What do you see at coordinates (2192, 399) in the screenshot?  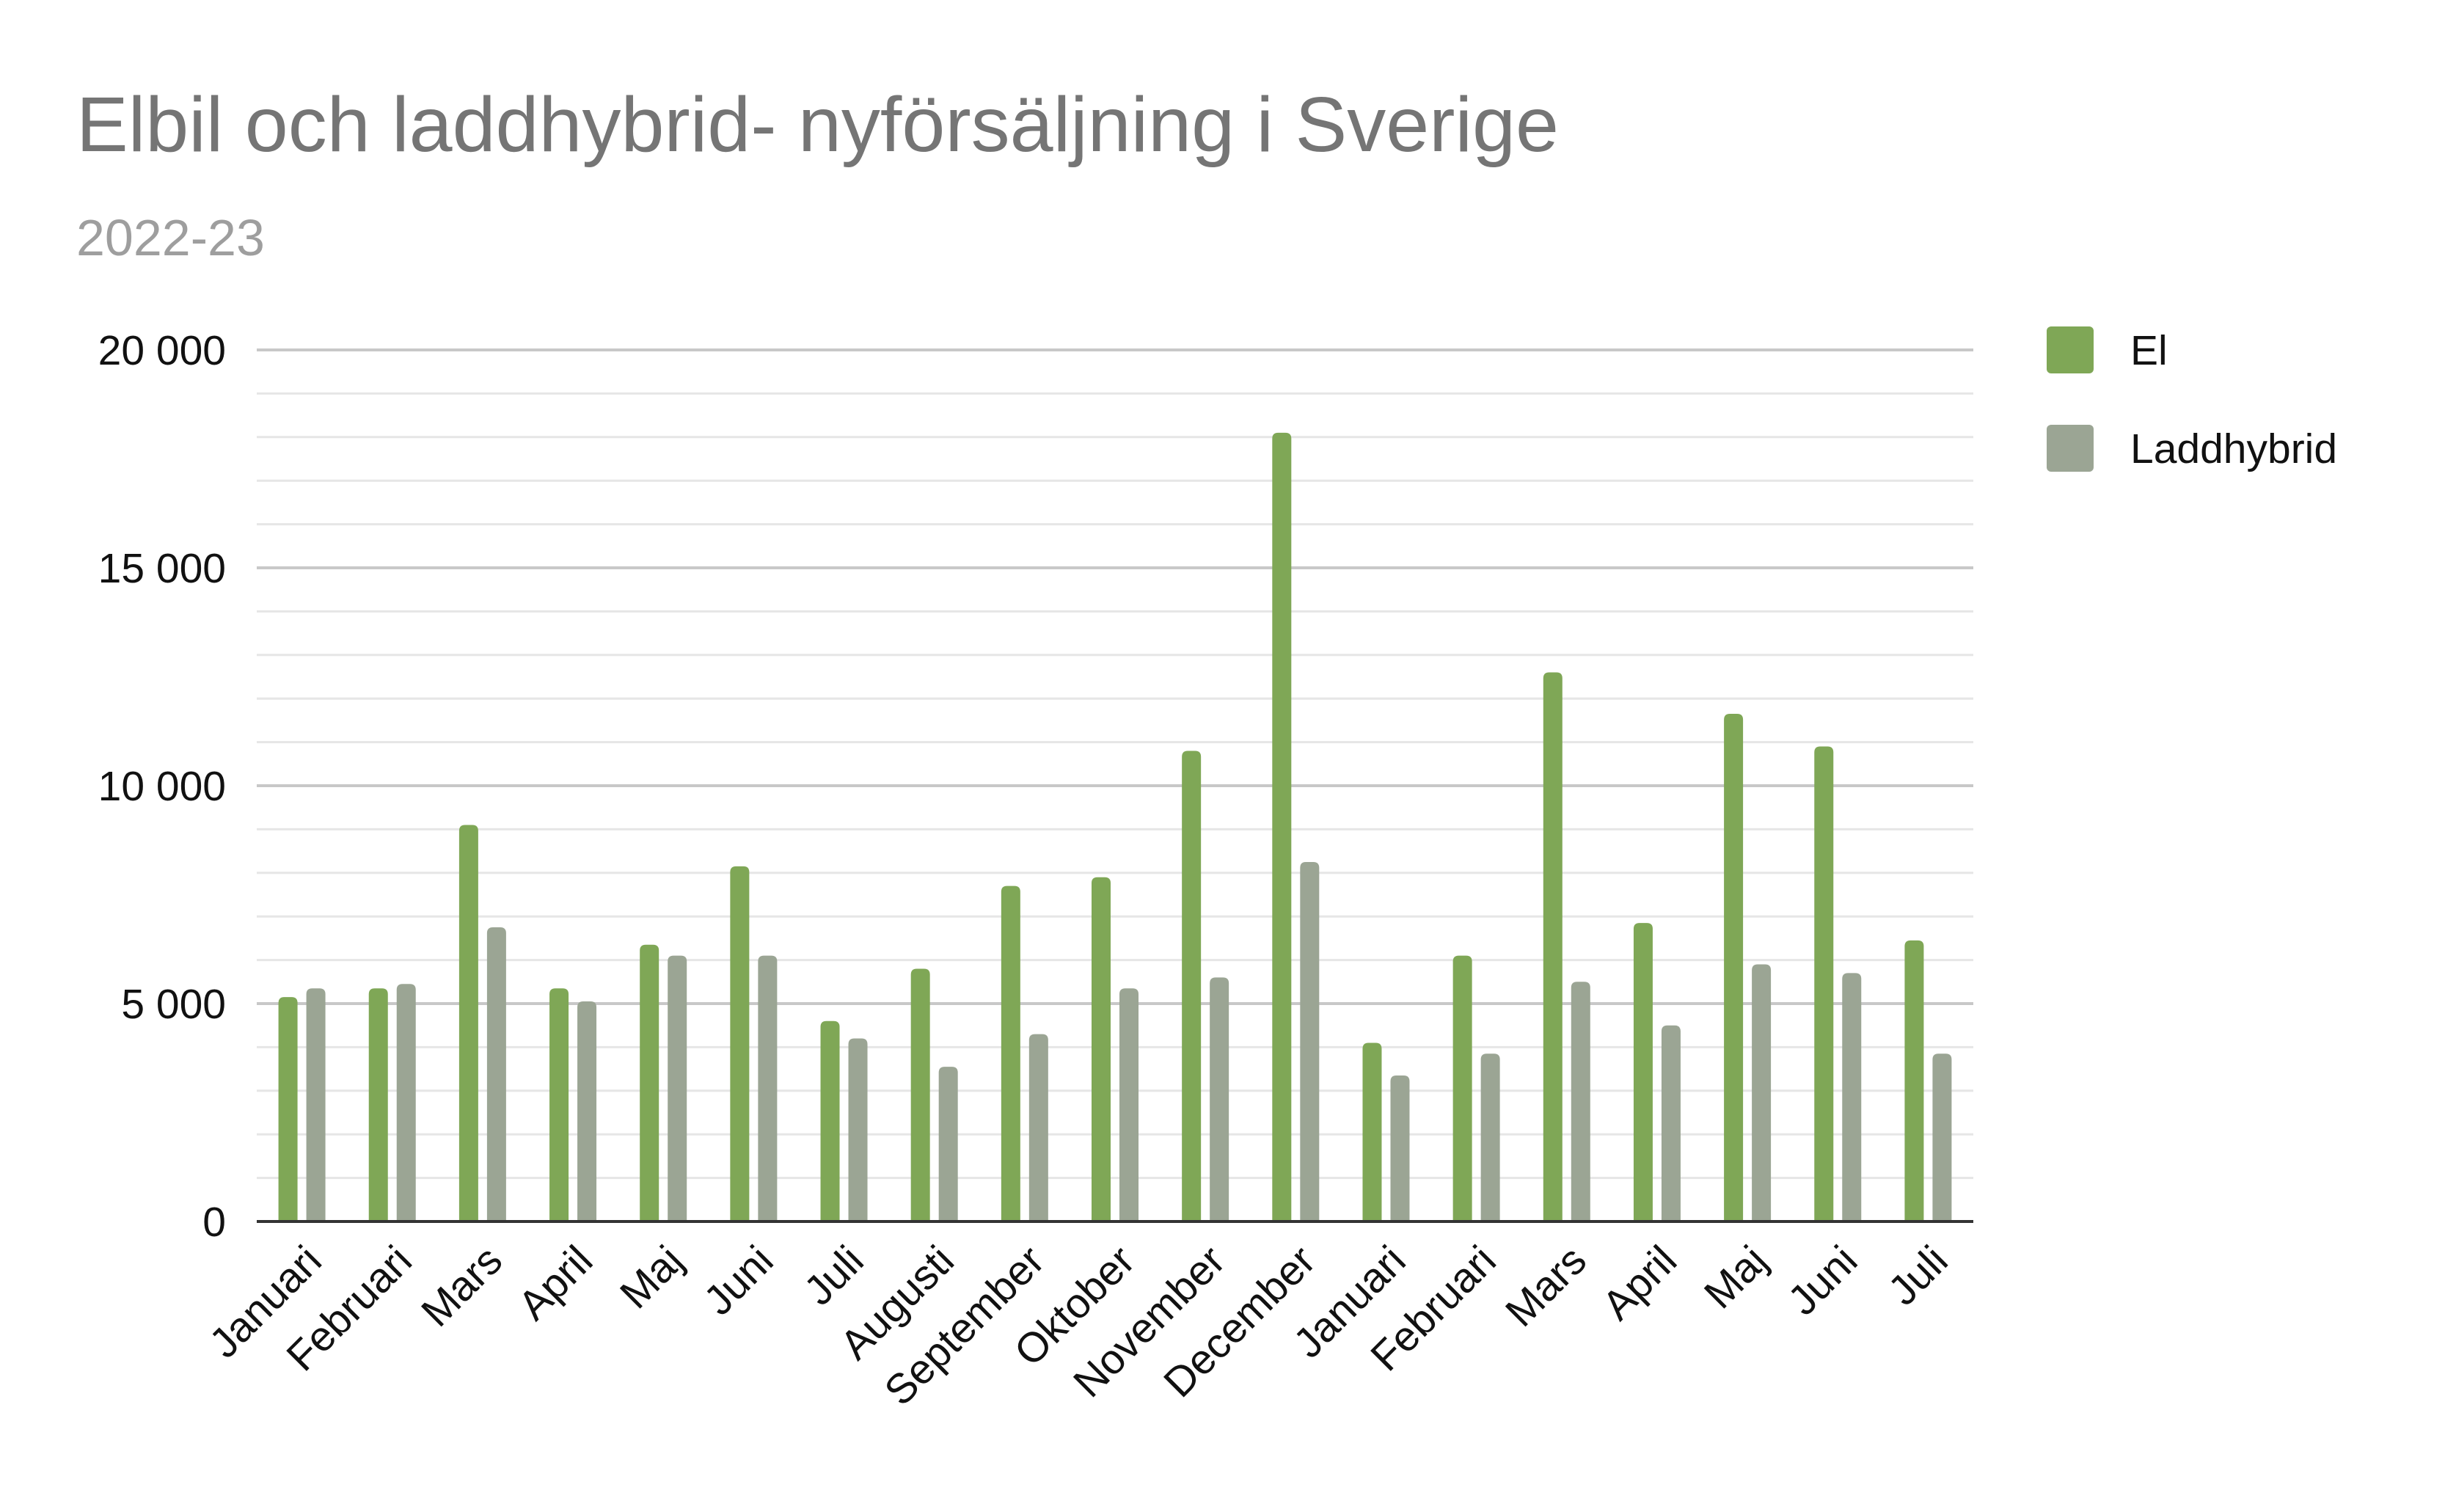 I see `legend: El Laddhybrid` at bounding box center [2192, 399].